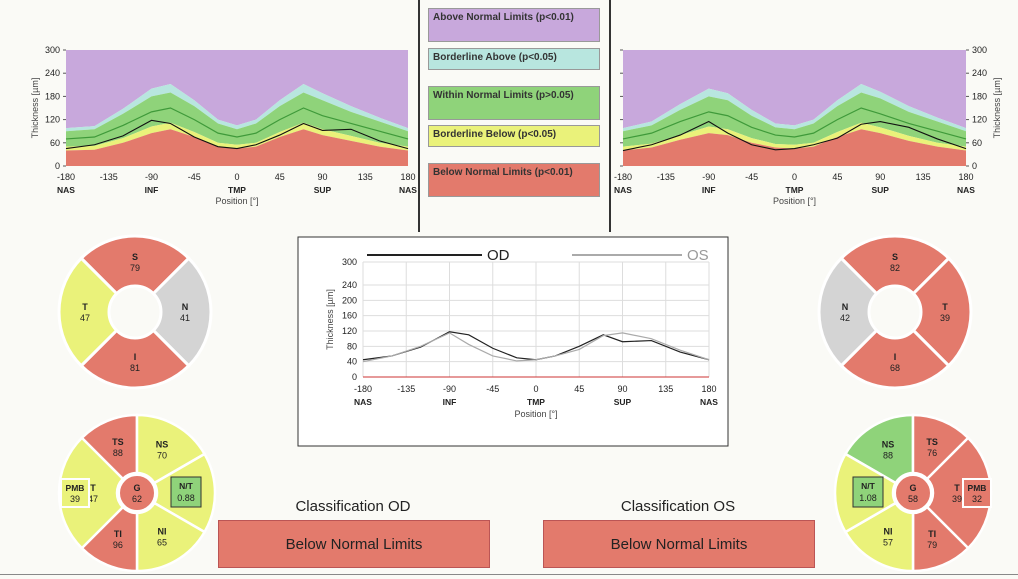 The width and height of the screenshot is (1018, 579). Describe the element at coordinates (579, 389) in the screenshot. I see `x-tick-label: 45` at that location.